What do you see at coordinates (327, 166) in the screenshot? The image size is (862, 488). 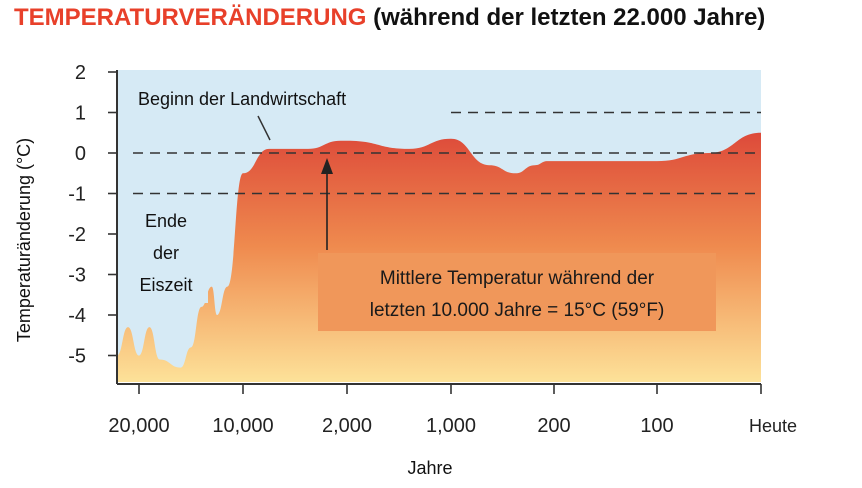 I see `callout-arrow-head` at bounding box center [327, 166].